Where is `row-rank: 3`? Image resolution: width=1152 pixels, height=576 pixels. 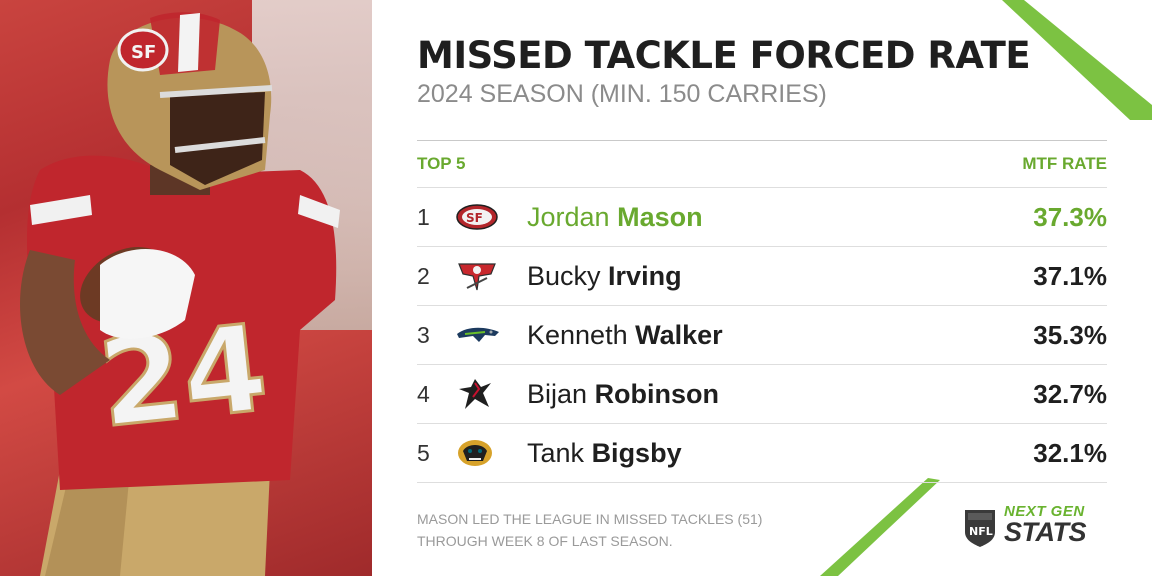
row-rank: 3 is located at coordinates (423, 334).